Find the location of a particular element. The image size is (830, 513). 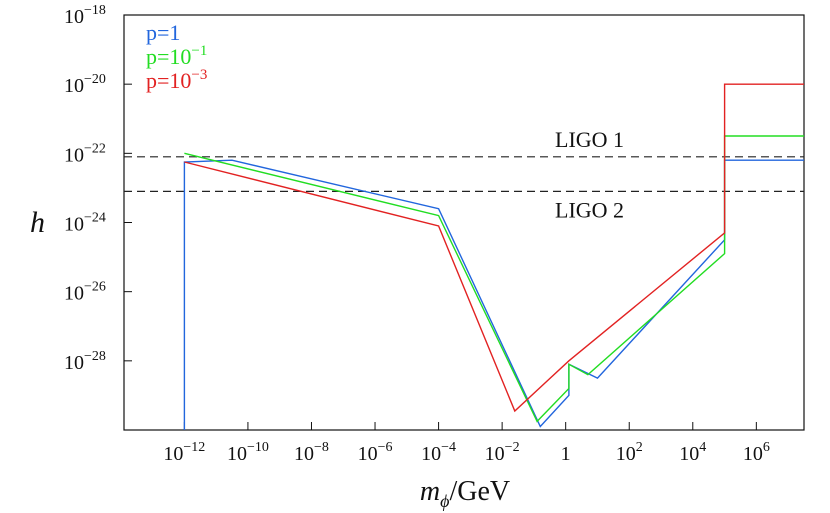

x-tick-label: 10⁻² is located at coordinates (502, 452).